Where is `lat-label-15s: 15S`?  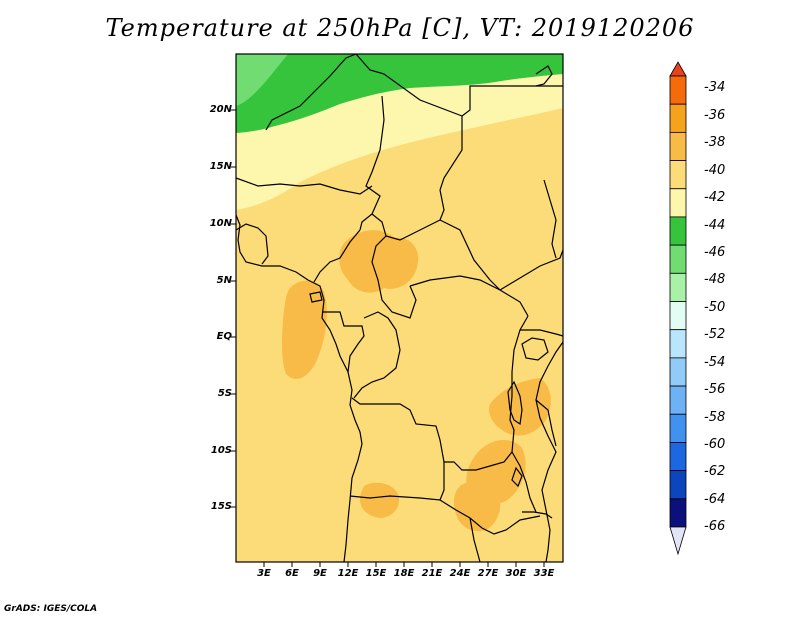 lat-label-15s: 15S is located at coordinates (221, 506).